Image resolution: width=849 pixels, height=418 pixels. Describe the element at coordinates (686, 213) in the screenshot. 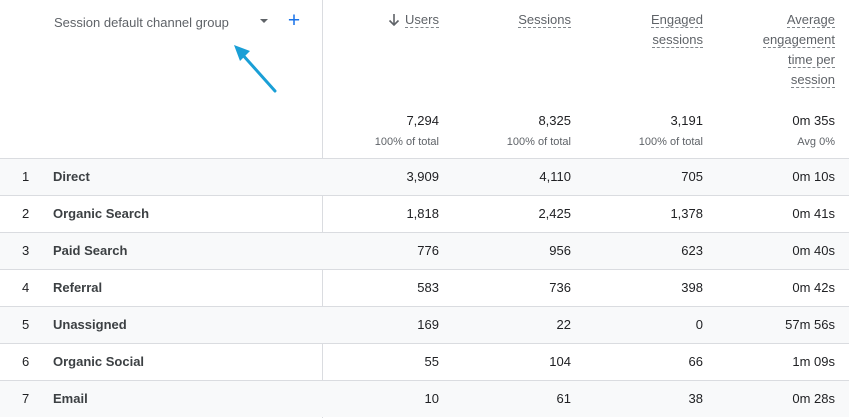

I see `engaged-sessions-value: 1,378` at that location.